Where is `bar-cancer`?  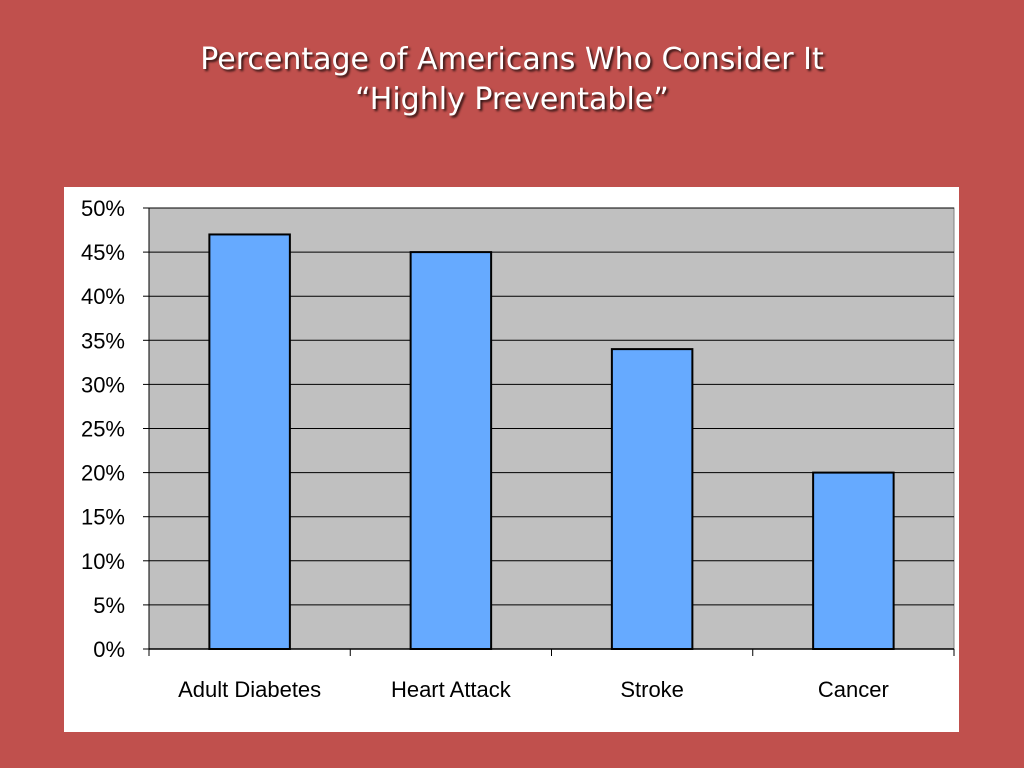
bar-cancer is located at coordinates (853, 560).